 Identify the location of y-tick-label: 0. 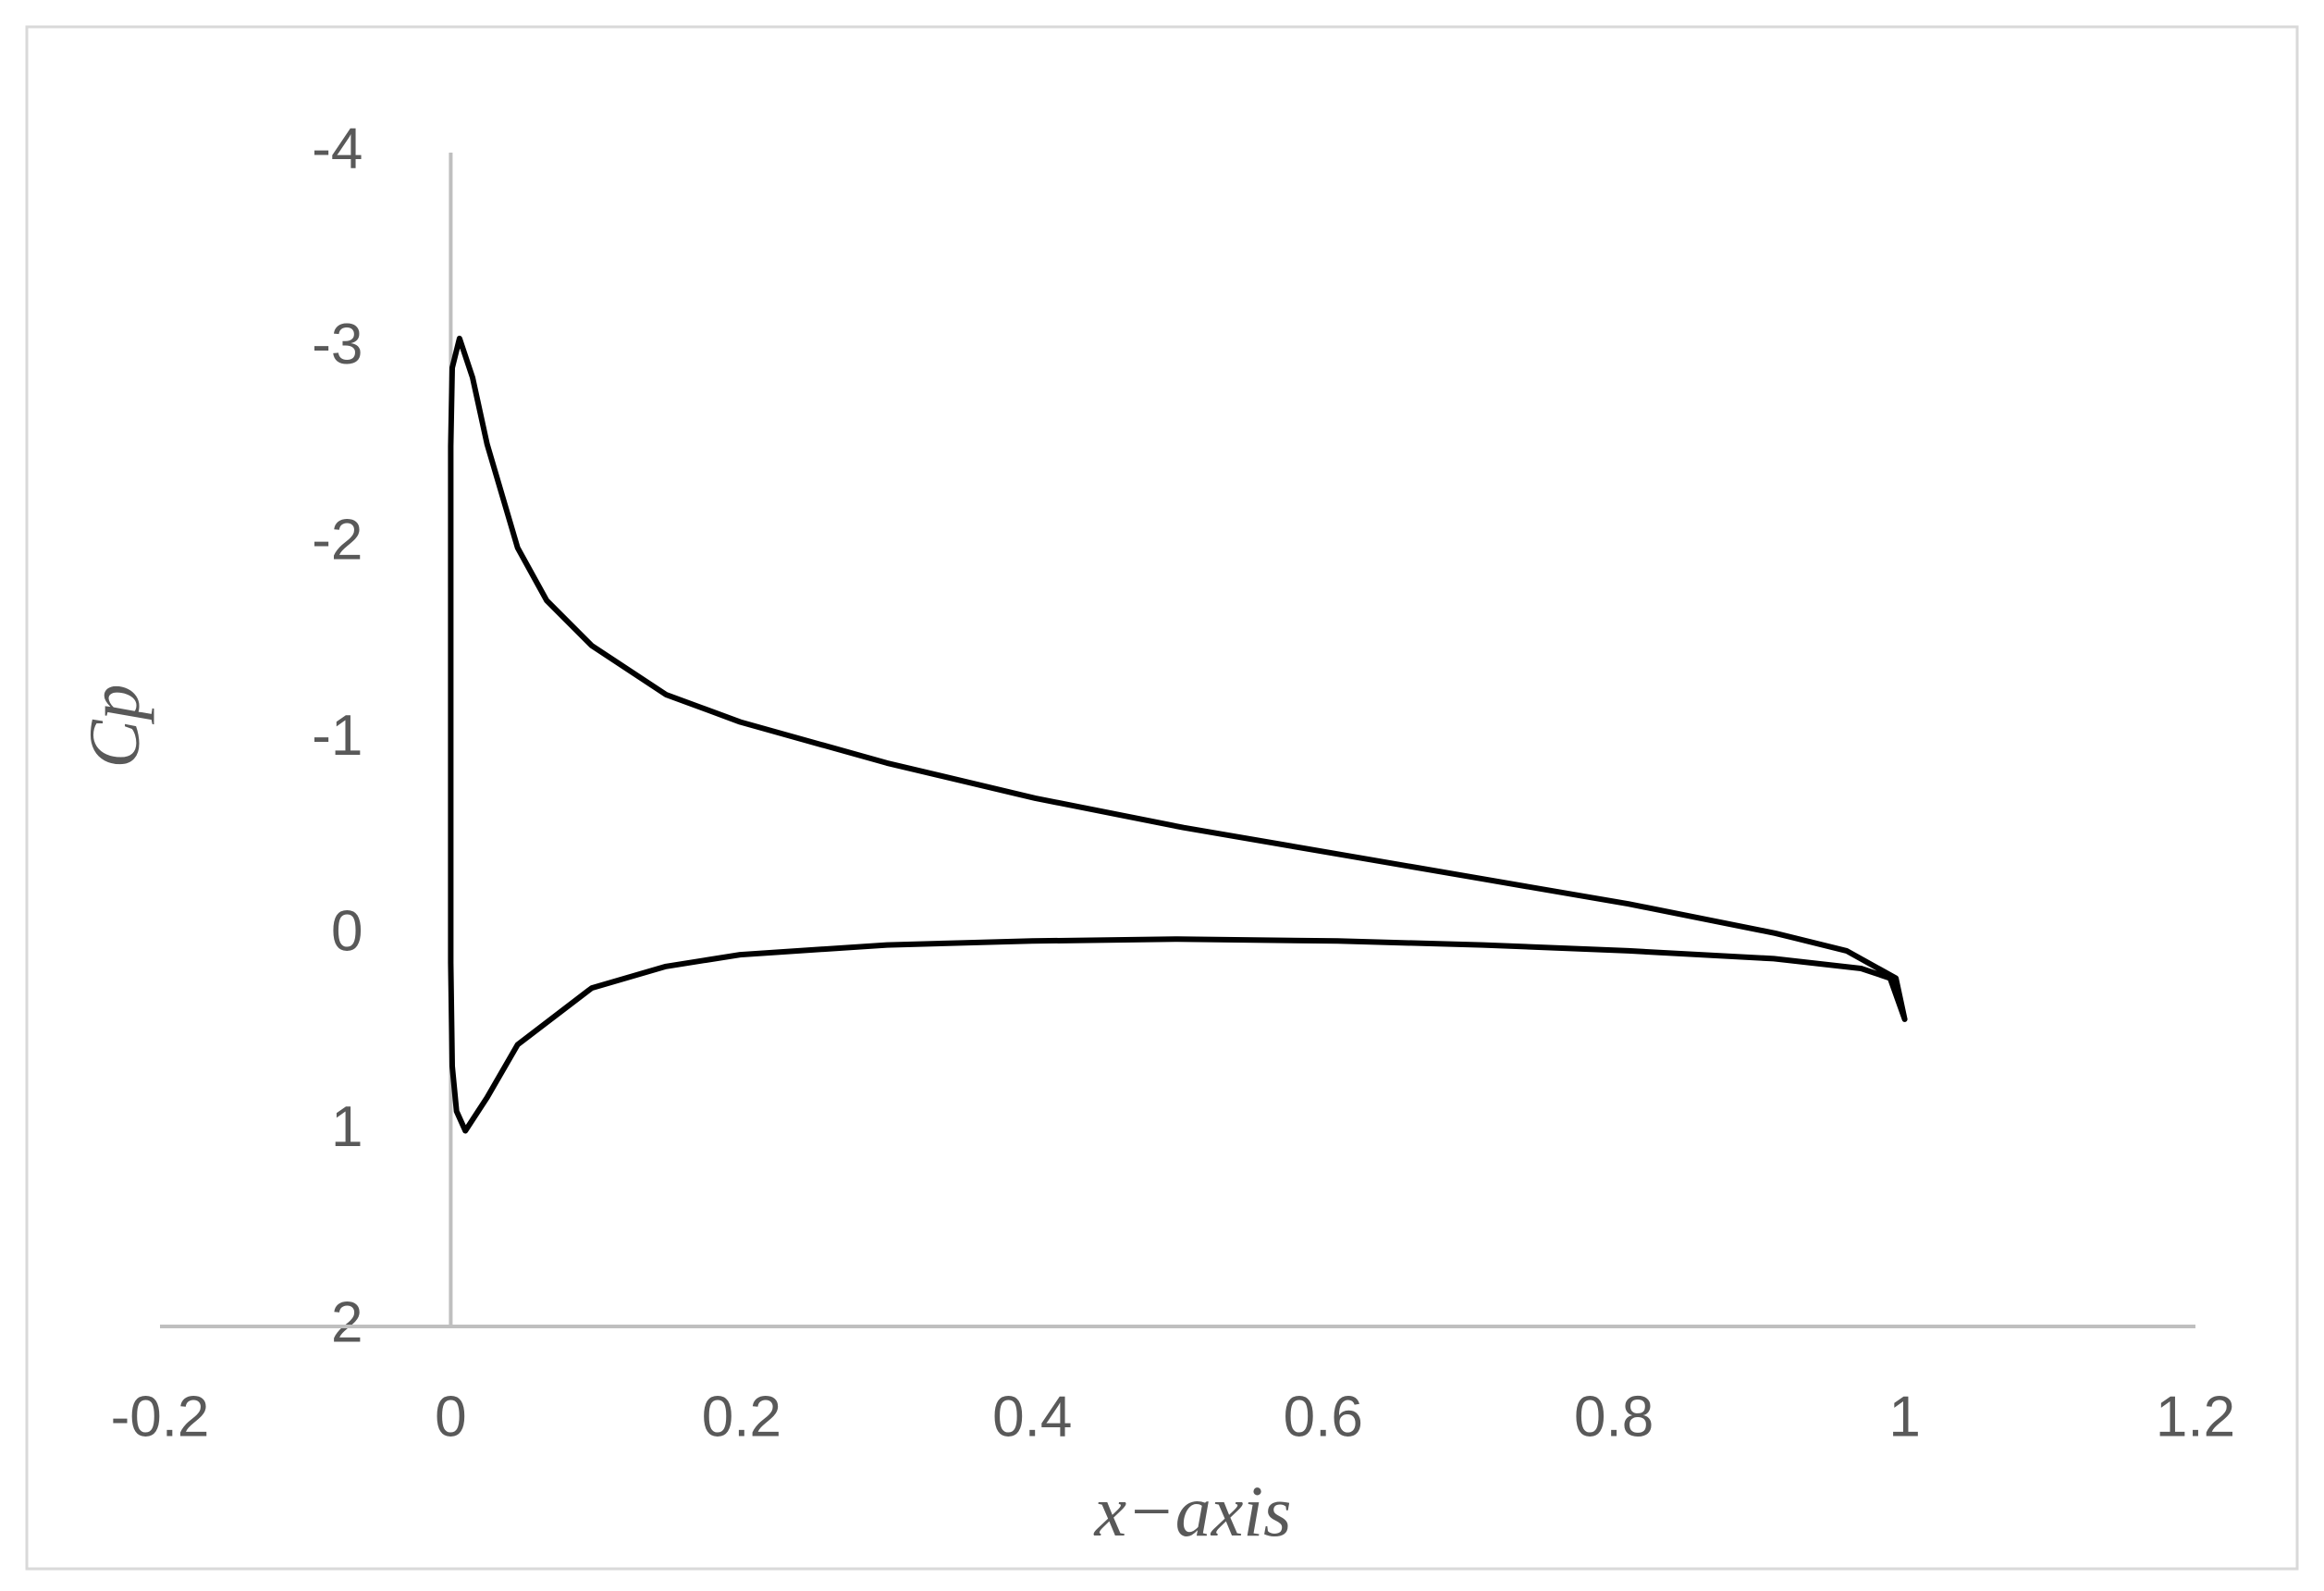
(347, 931).